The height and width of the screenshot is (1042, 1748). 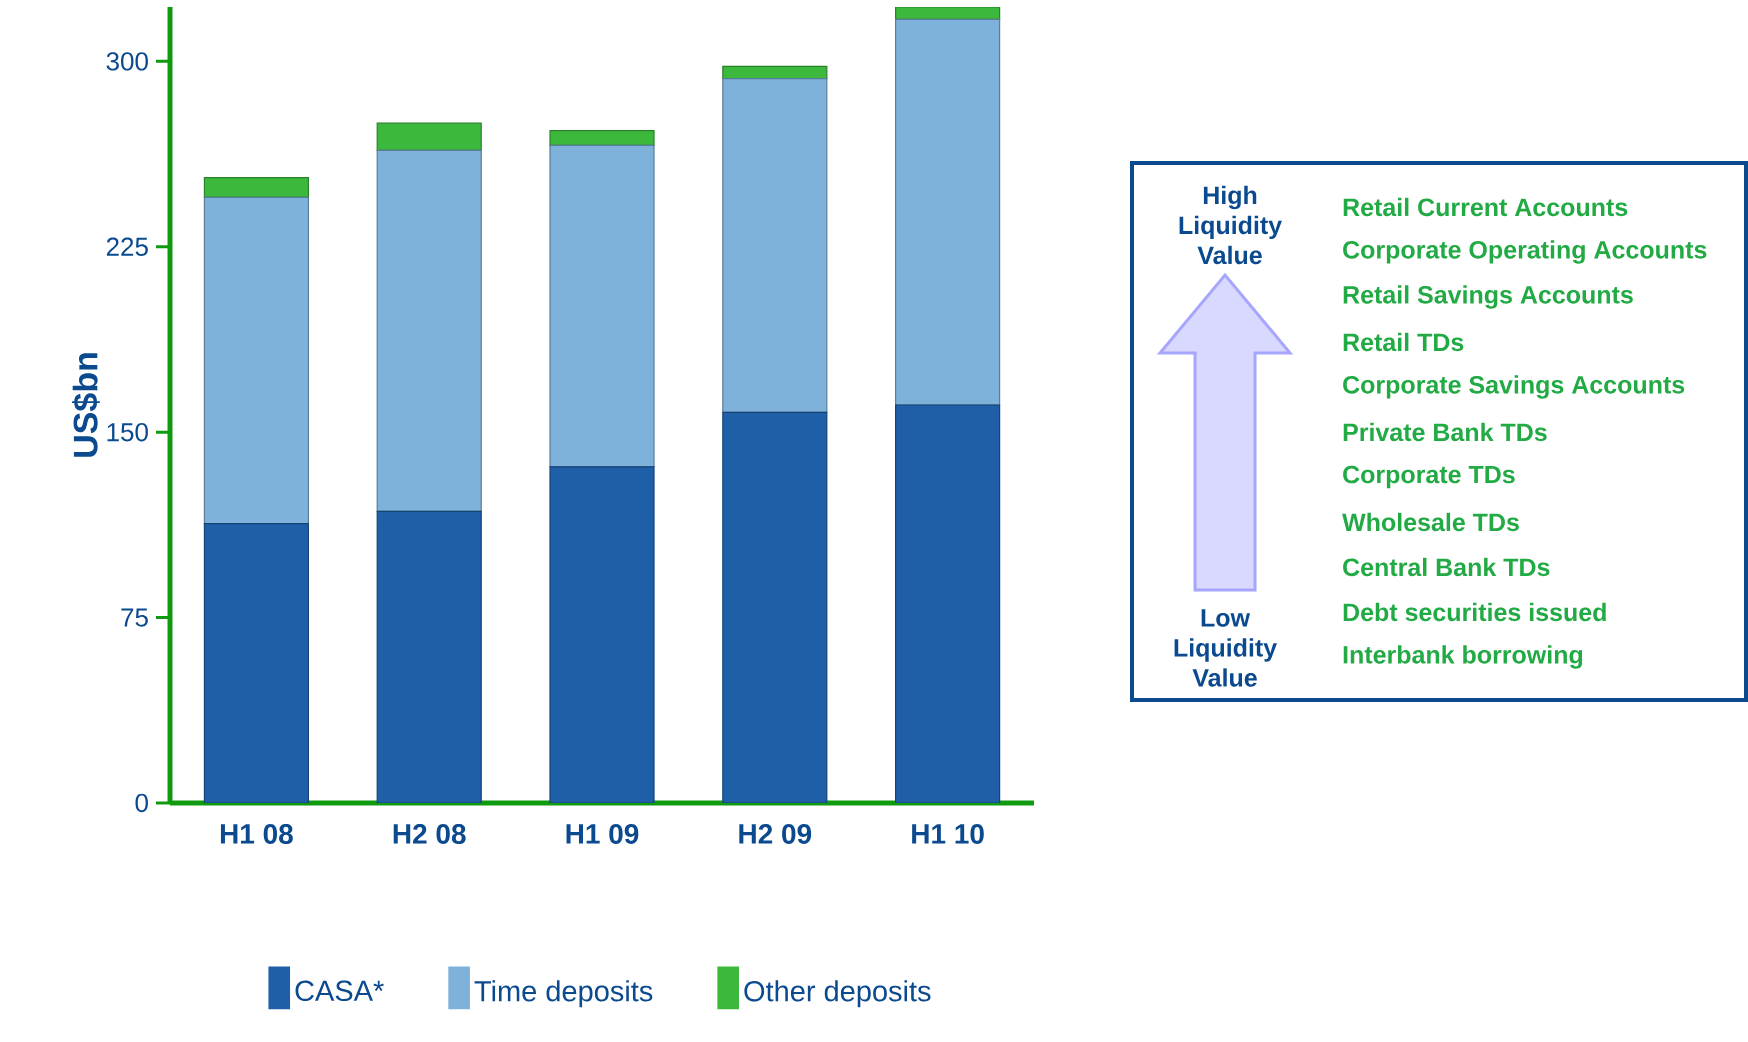 What do you see at coordinates (141, 803) in the screenshot?
I see `y-tick-label: 0` at bounding box center [141, 803].